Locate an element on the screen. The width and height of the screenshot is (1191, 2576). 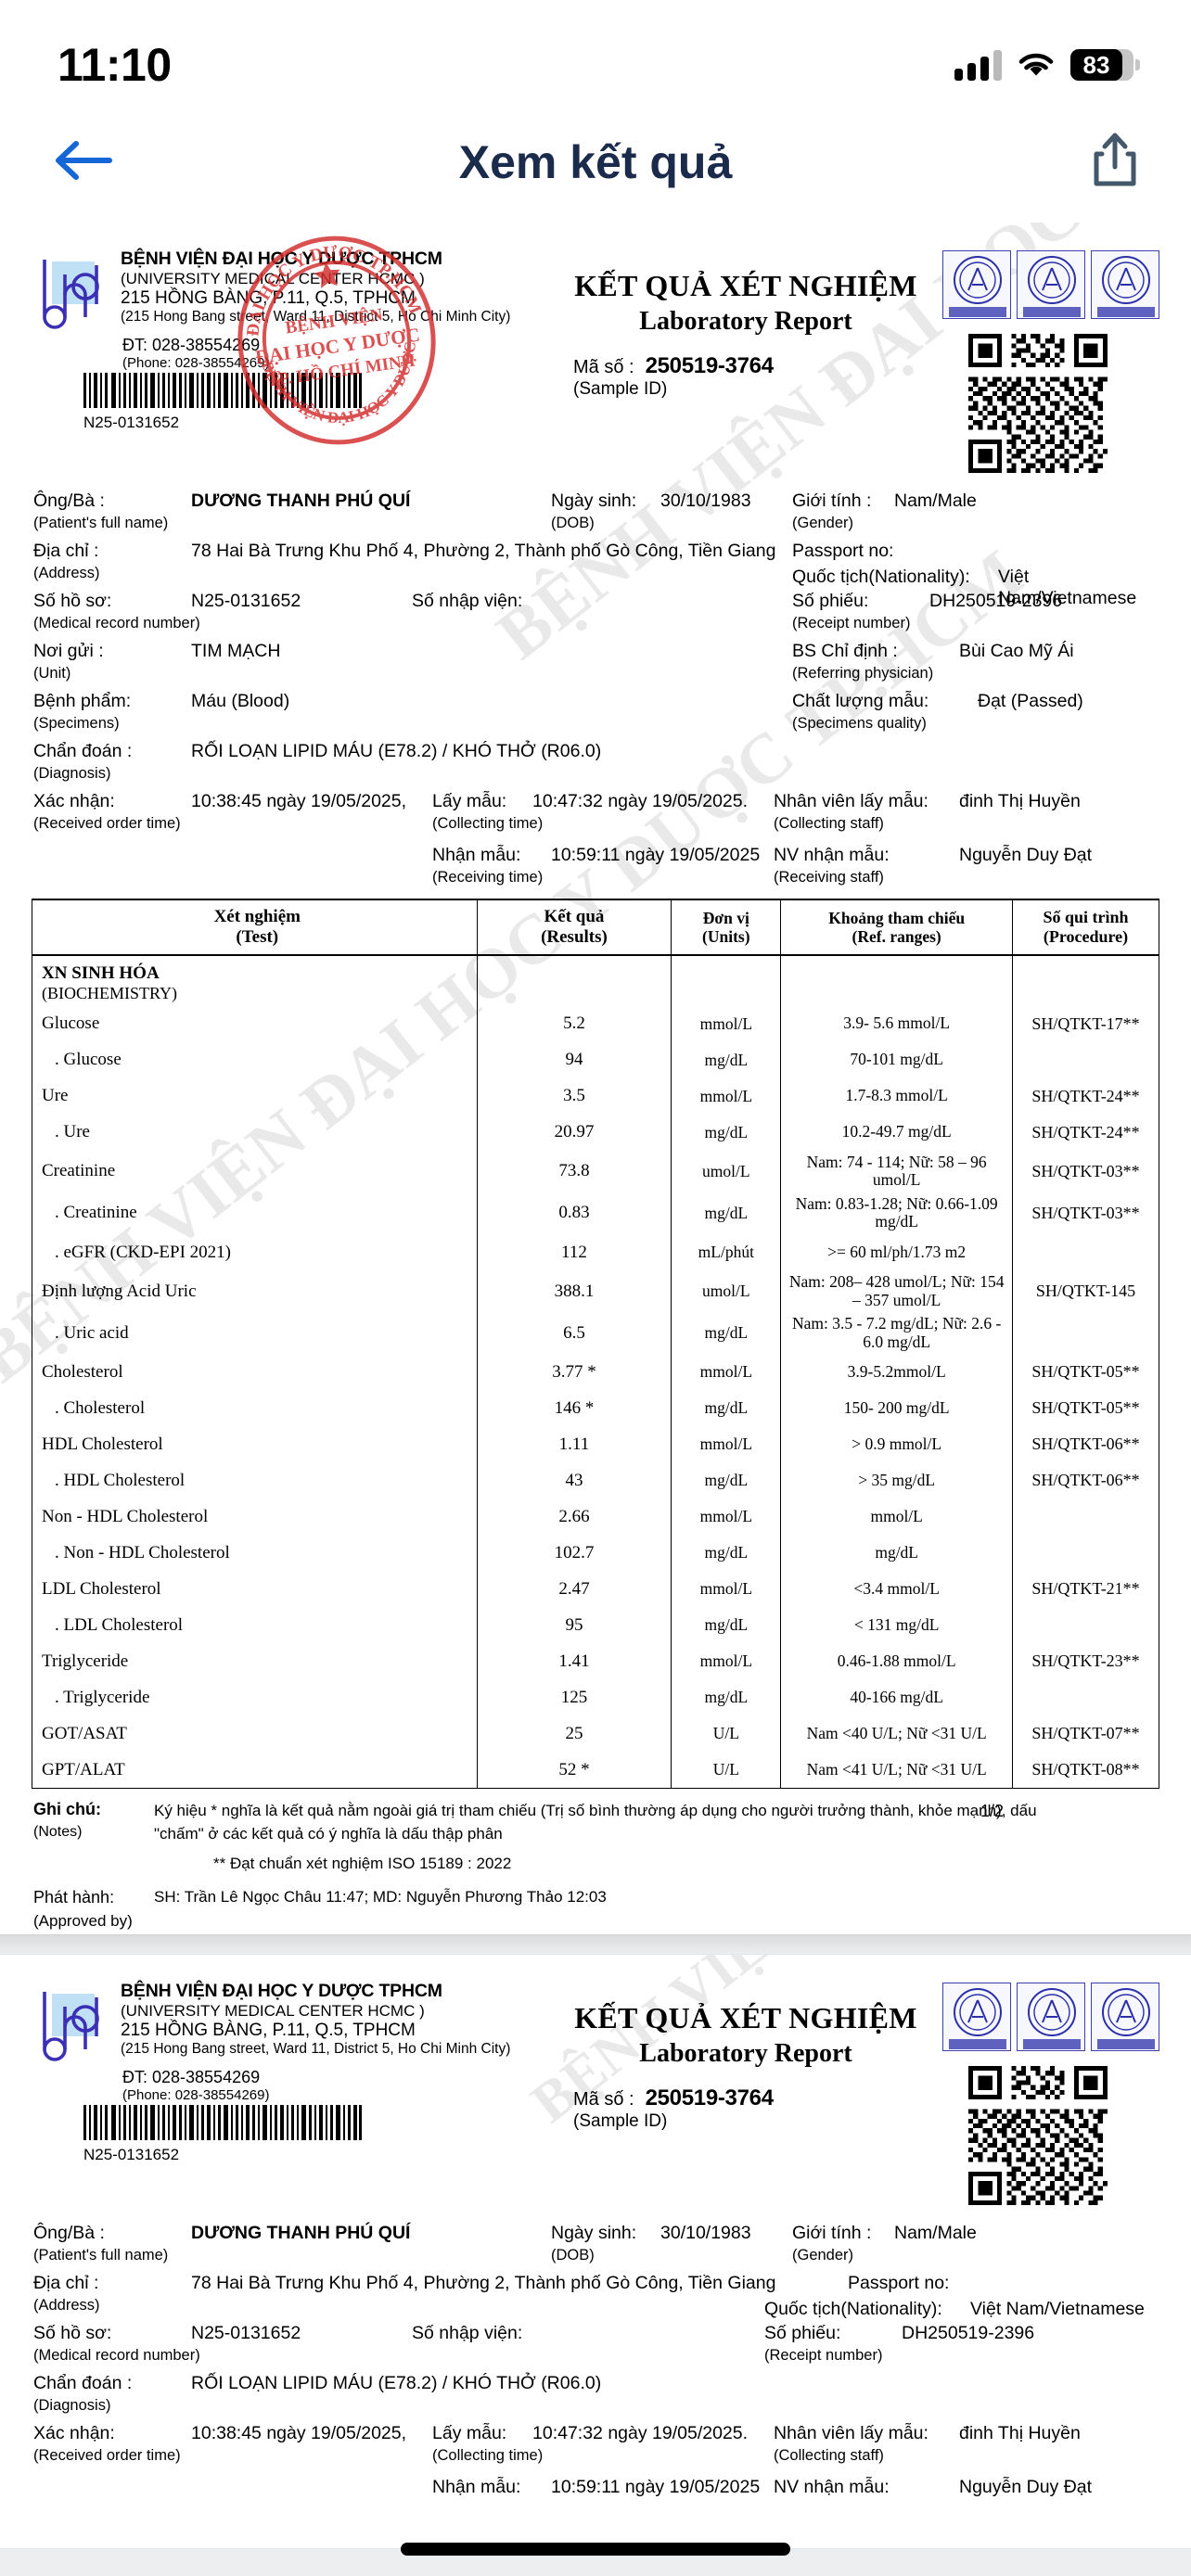
table-row: . LDL Cholesterol 95 mg/dL < 131 mg/dL is located at coordinates (595, 1625).